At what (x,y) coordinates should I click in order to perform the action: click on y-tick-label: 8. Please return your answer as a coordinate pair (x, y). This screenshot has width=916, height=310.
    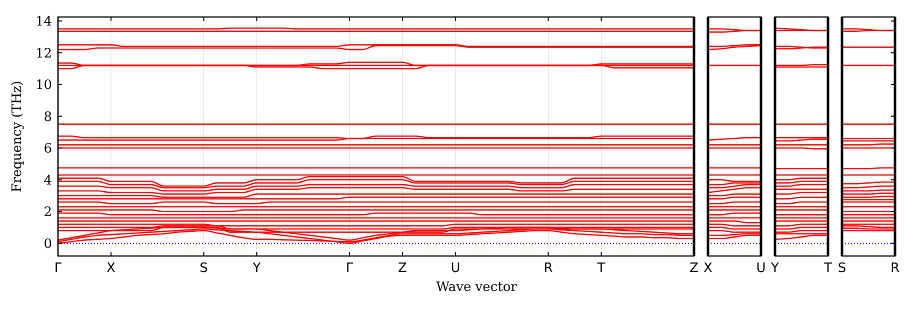
    Looking at the image, I should click on (48, 117).